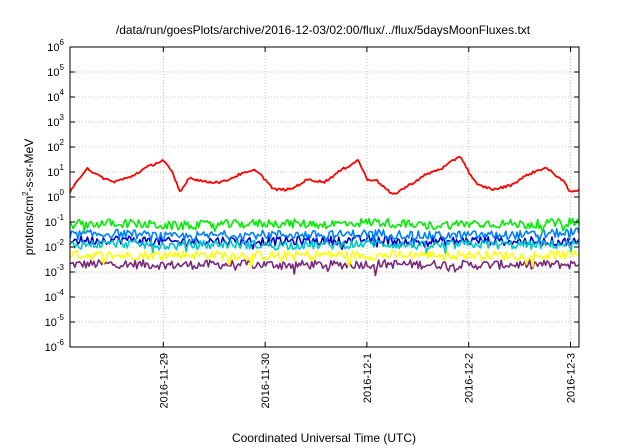  I want to click on y-tick-label: 10⁻², so click(55, 246).